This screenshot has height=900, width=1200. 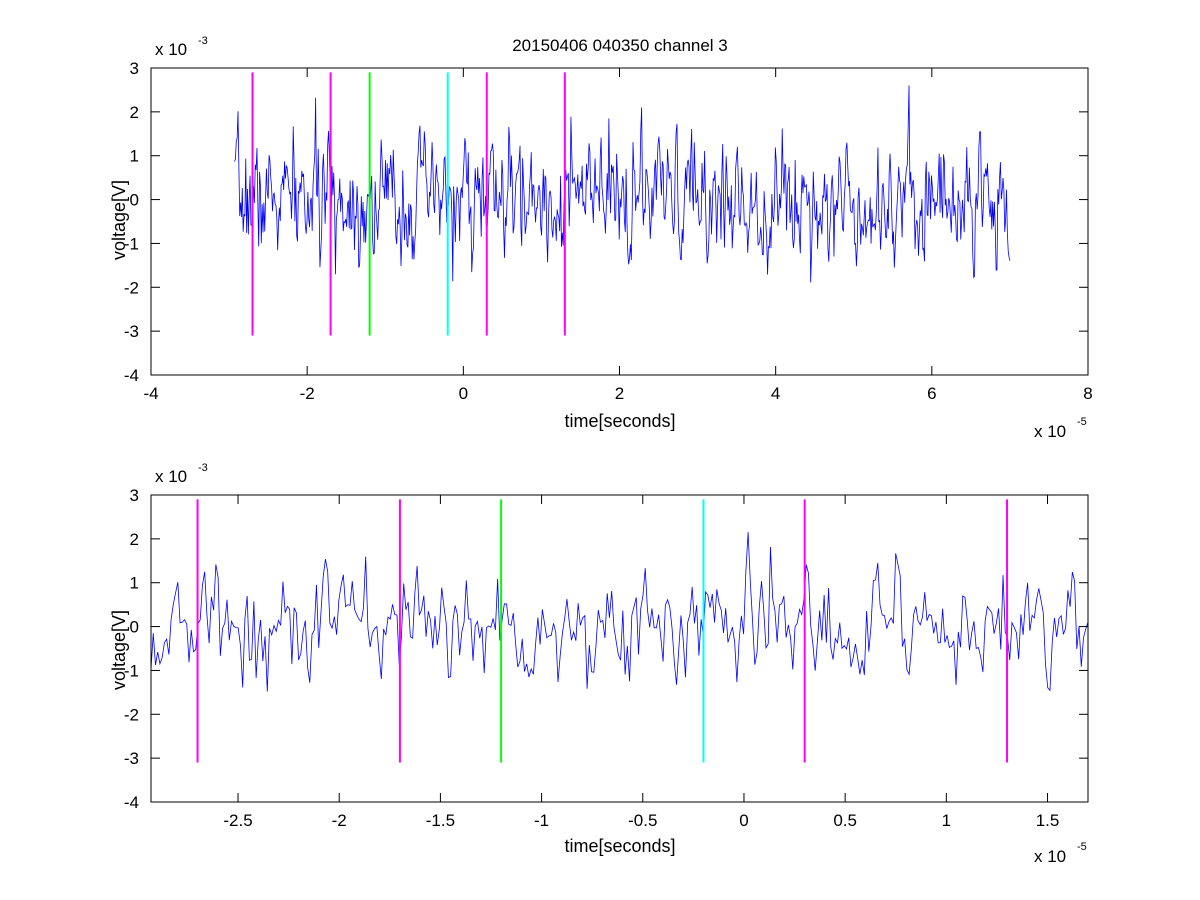 I want to click on x-tick-label: -1.5, so click(x=440, y=820).